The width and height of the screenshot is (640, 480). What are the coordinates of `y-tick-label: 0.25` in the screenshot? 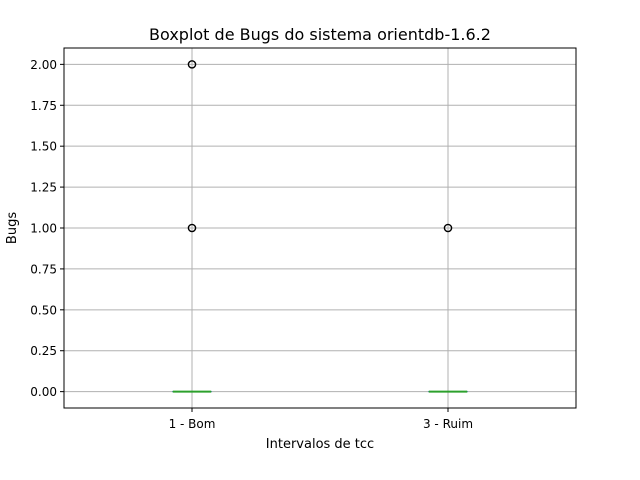 It's located at (43, 351).